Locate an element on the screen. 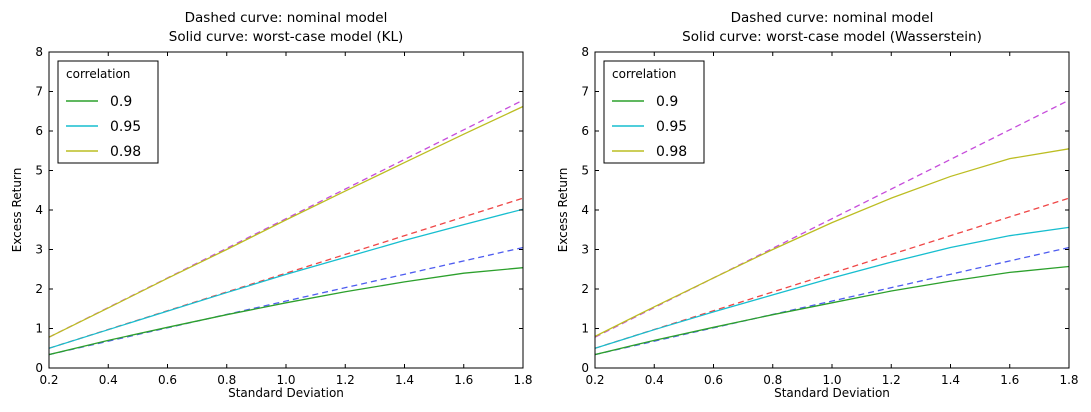  chart-title-line: Solid curve: worst-case model (KL) is located at coordinates (286, 37).